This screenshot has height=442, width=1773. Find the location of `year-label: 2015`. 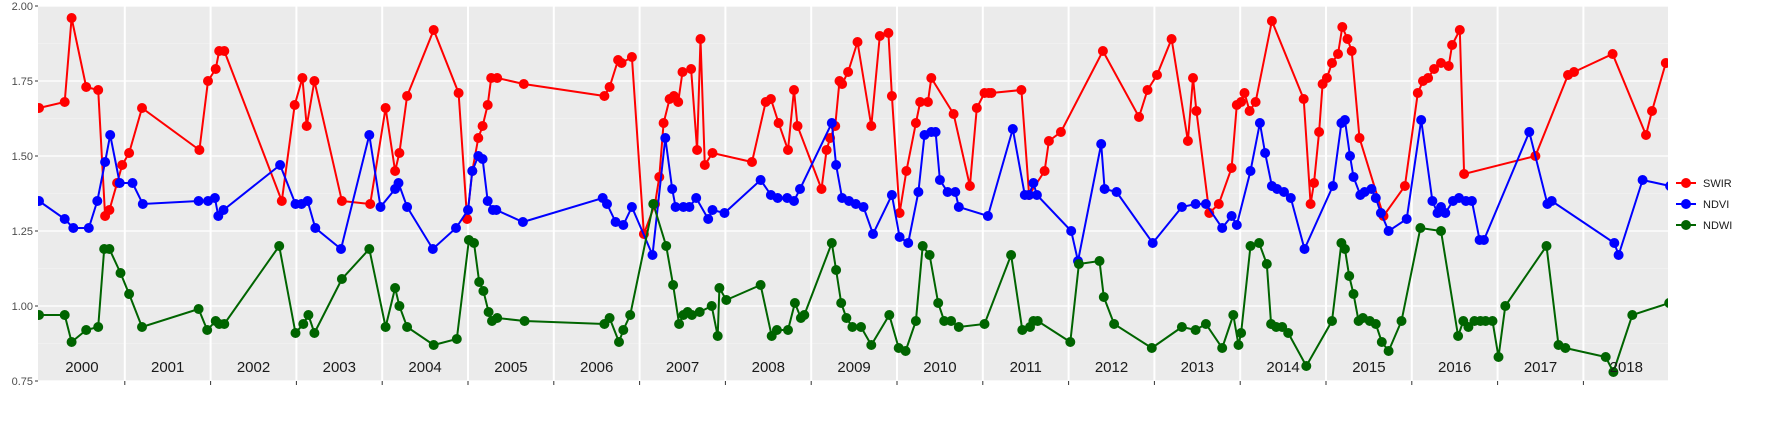

year-label: 2015 is located at coordinates (1368, 367).